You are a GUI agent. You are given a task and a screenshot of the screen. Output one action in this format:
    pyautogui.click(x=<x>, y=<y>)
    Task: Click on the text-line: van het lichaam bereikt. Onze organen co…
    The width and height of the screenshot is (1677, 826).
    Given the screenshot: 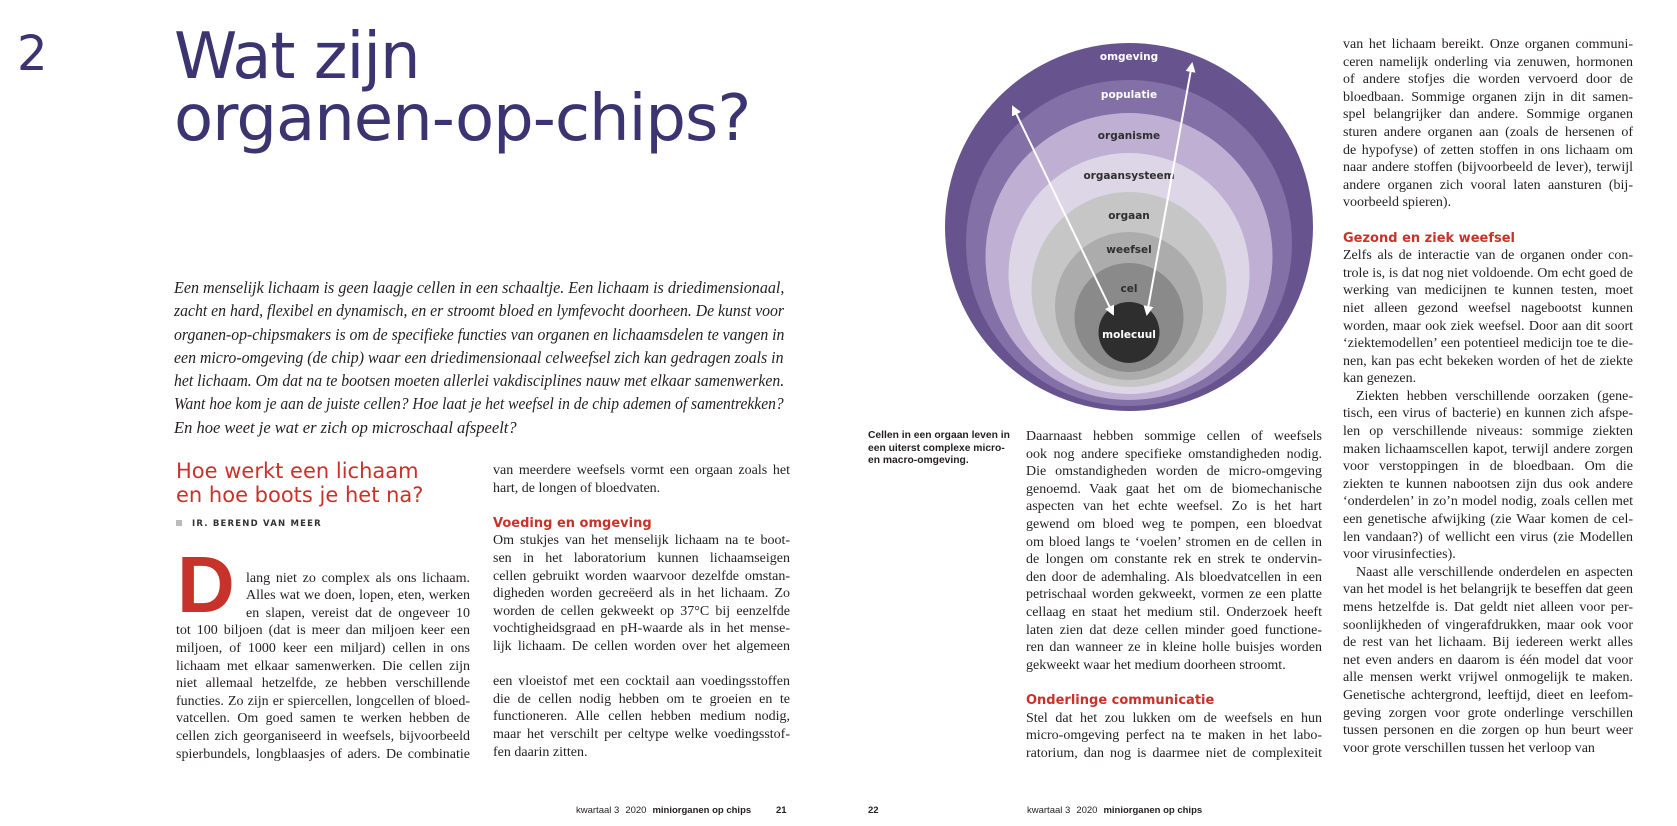 What is the action you would take?
    pyautogui.click(x=1488, y=44)
    